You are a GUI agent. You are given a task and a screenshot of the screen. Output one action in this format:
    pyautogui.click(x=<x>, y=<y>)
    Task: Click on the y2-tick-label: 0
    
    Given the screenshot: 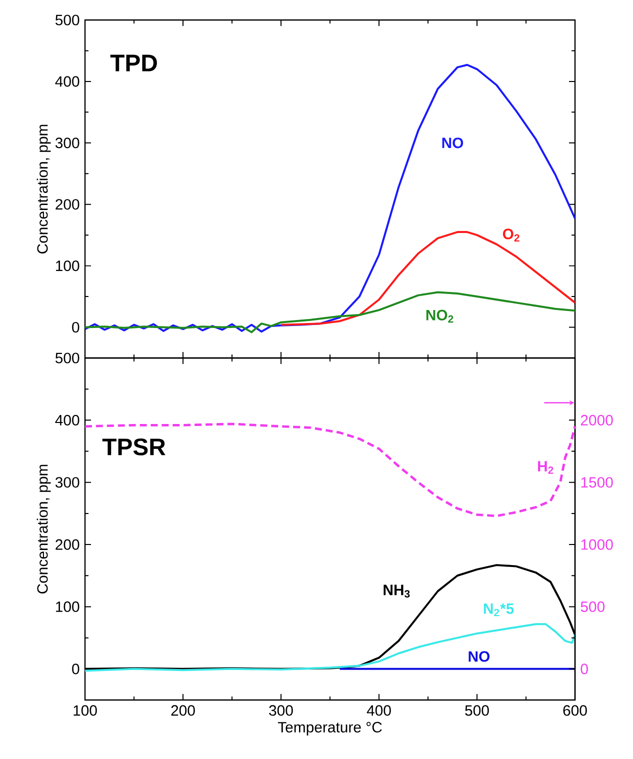 What is the action you would take?
    pyautogui.click(x=584, y=669)
    